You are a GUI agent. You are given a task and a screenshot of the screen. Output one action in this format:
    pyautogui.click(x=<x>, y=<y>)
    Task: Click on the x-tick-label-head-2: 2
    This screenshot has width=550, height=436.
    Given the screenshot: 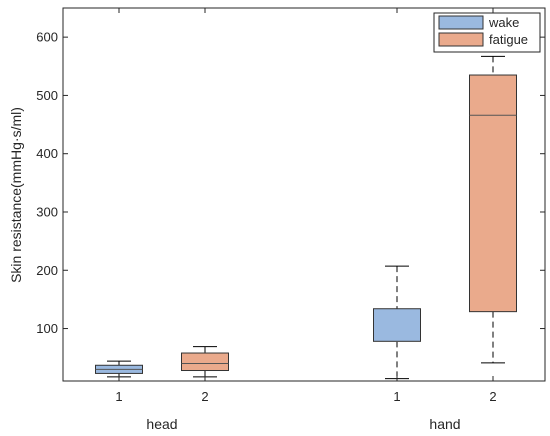 What is the action you would take?
    pyautogui.click(x=204, y=396)
    